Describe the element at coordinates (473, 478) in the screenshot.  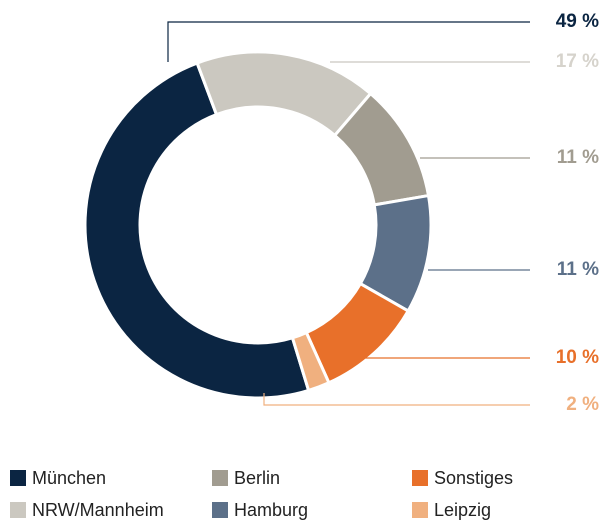
I see `legend-label: Sonstiges` at that location.